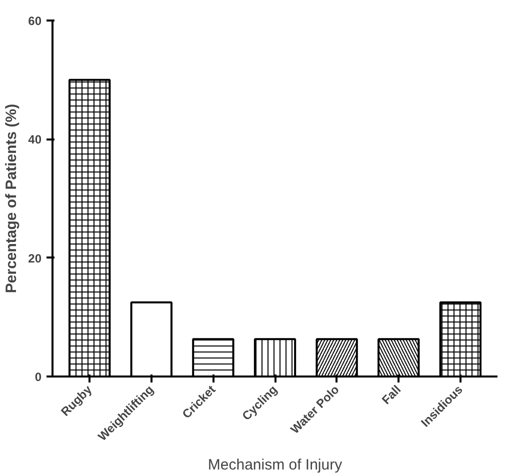 This screenshot has width=527, height=476. Describe the element at coordinates (35, 258) in the screenshot. I see `y-tick-label: 20` at that location.